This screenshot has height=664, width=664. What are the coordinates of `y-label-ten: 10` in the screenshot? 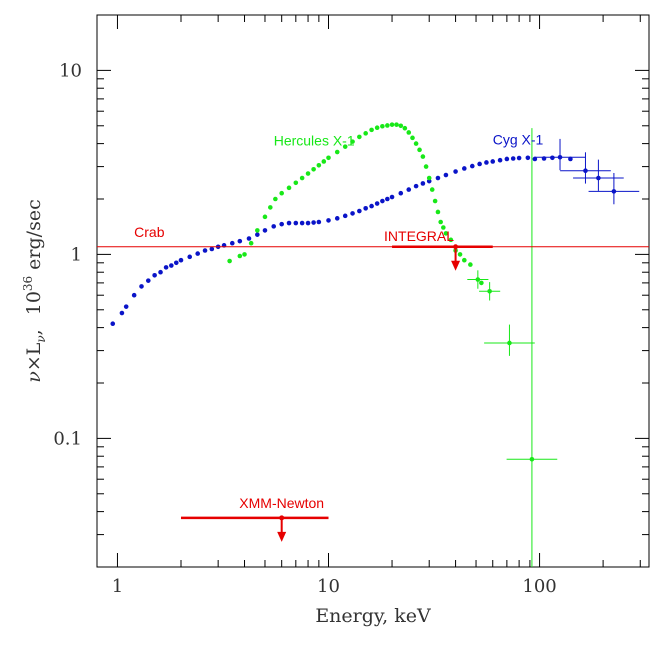 It's located at (34, 303).